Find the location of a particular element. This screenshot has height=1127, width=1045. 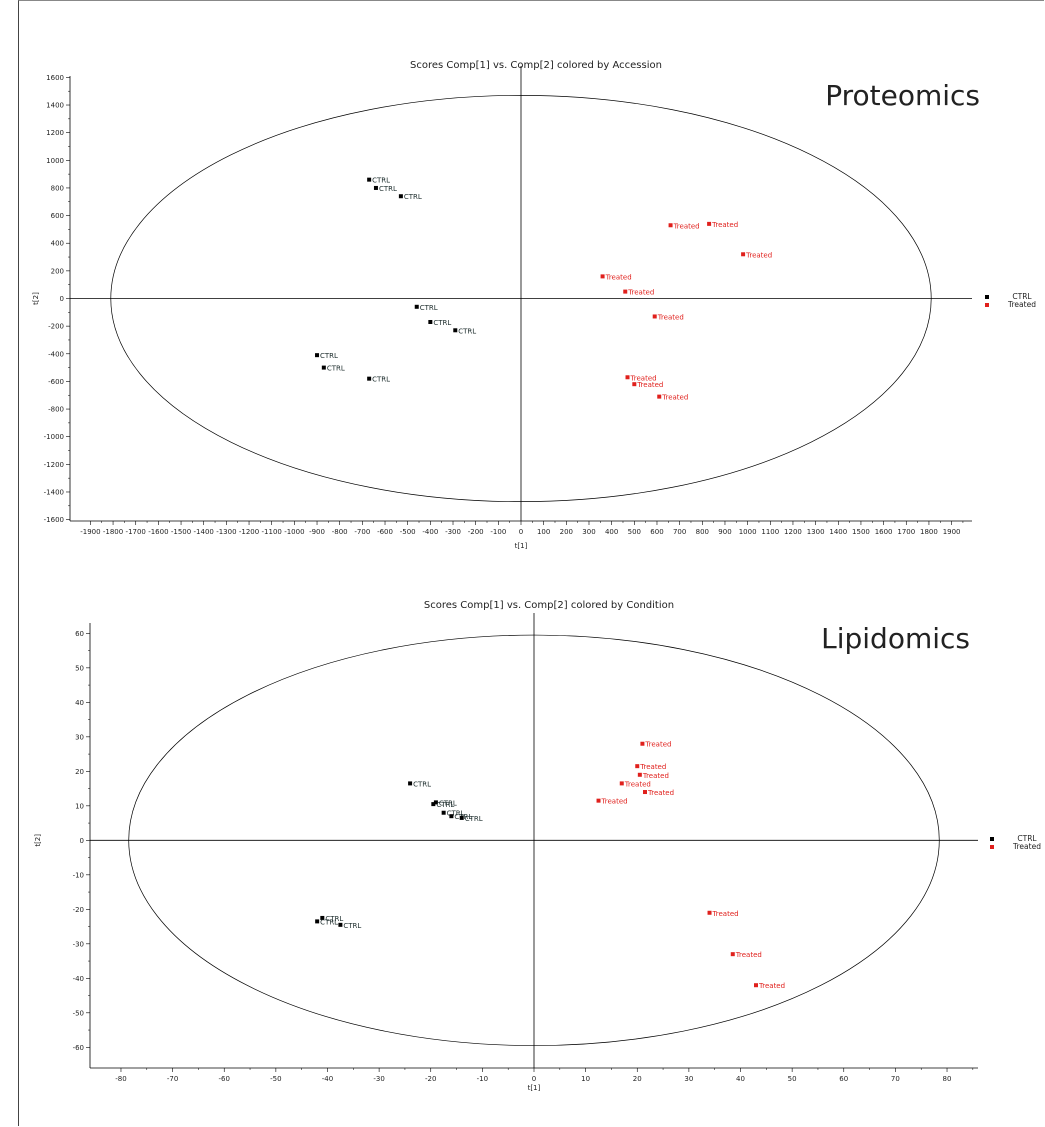

y-tick-label: -30 is located at coordinates (78, 944).